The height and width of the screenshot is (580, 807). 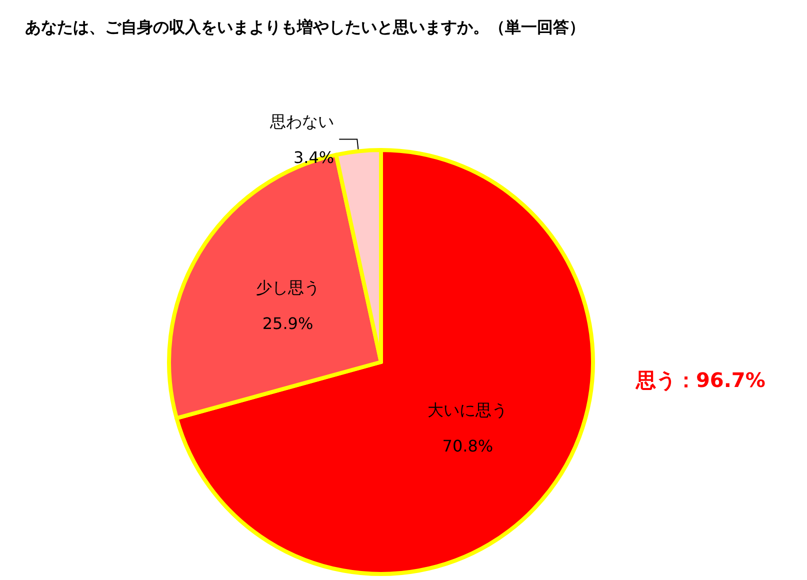 What do you see at coordinates (700, 380) in the screenshot?
I see `text: 思う：96.7%` at bounding box center [700, 380].